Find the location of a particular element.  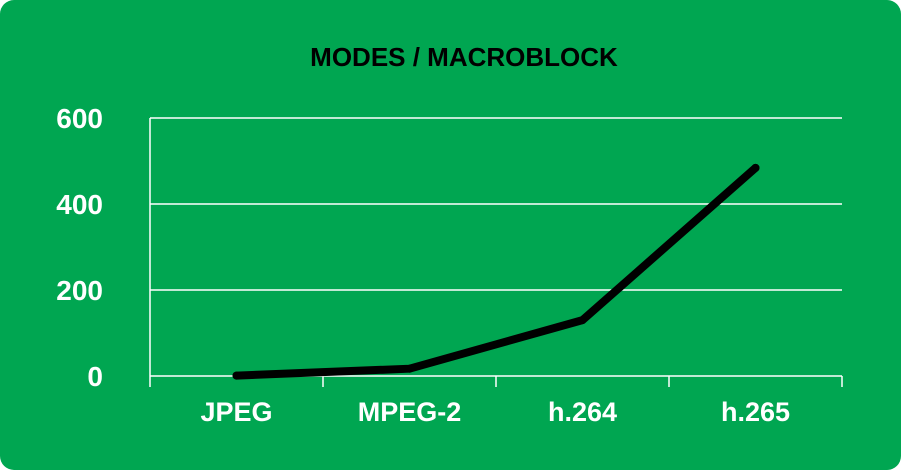

y-tick-label: 0 is located at coordinates (95, 376).